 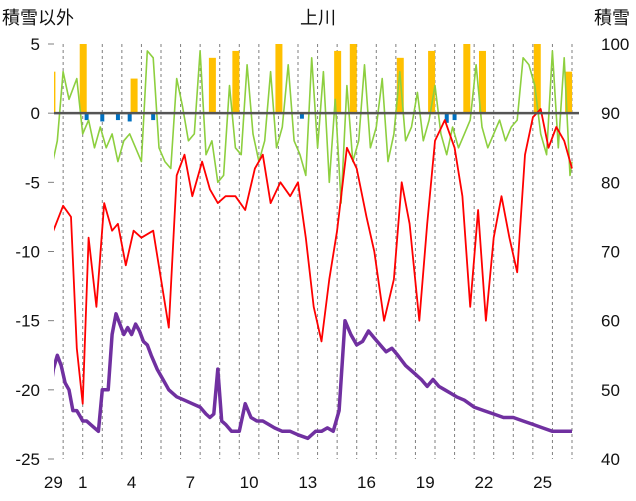 What do you see at coordinates (610, 252) in the screenshot?
I see `y-tick-label-right: 70` at bounding box center [610, 252].